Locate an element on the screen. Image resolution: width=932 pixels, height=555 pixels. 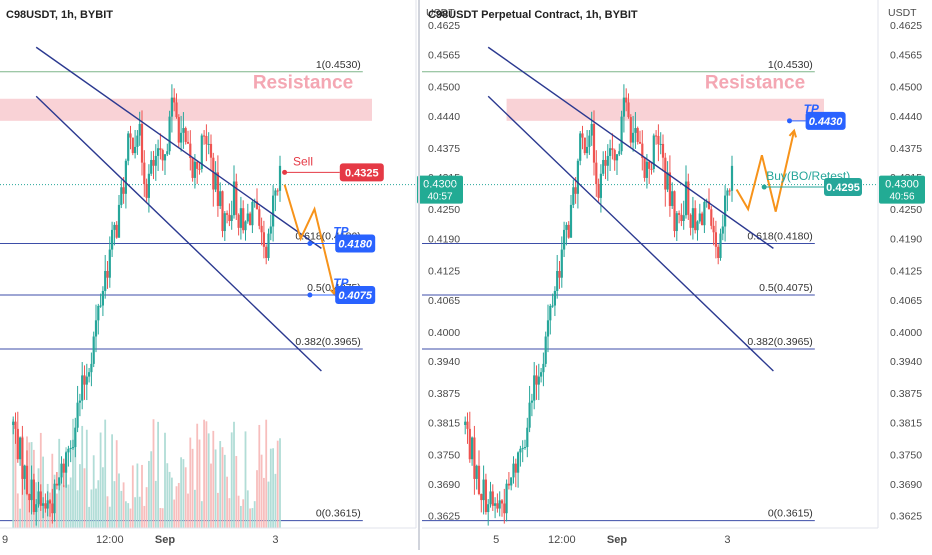
projection-arrowhead is located at coordinates (792, 133).